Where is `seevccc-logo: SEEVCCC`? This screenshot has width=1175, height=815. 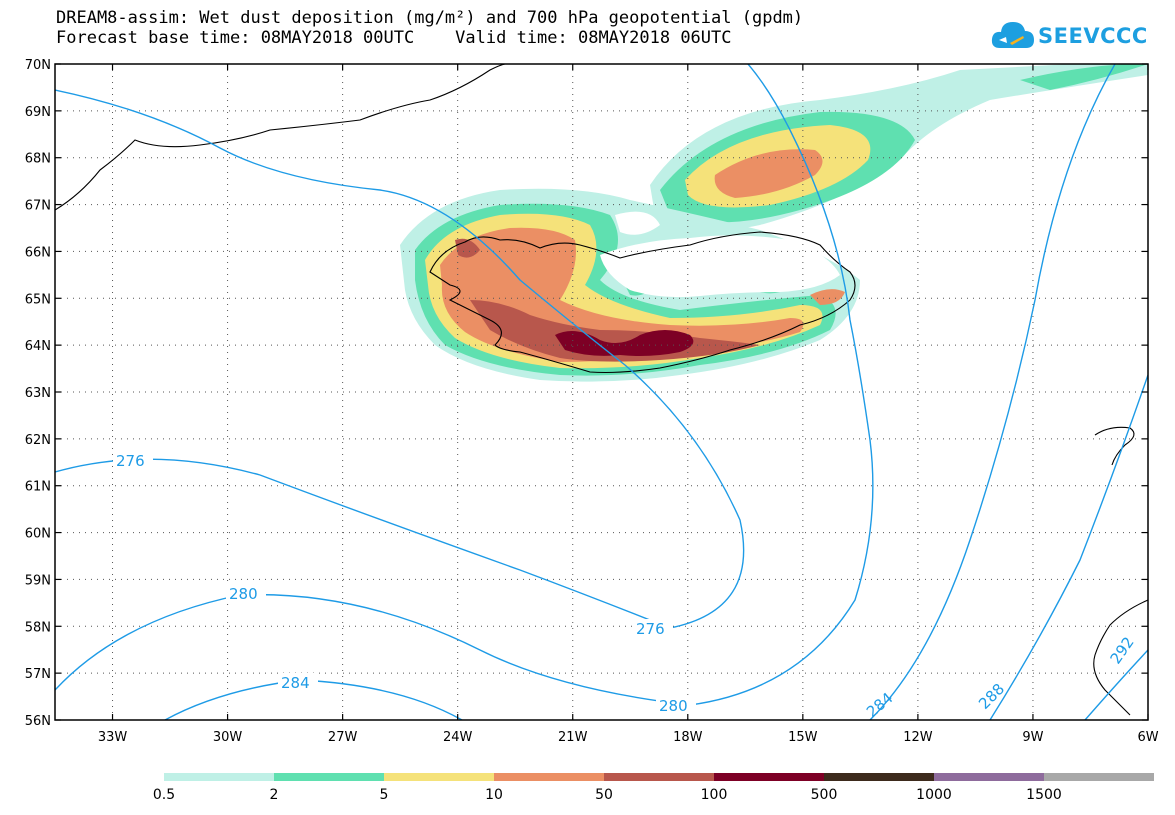 seevccc-logo: SEEVCCC is located at coordinates (1068, 36).